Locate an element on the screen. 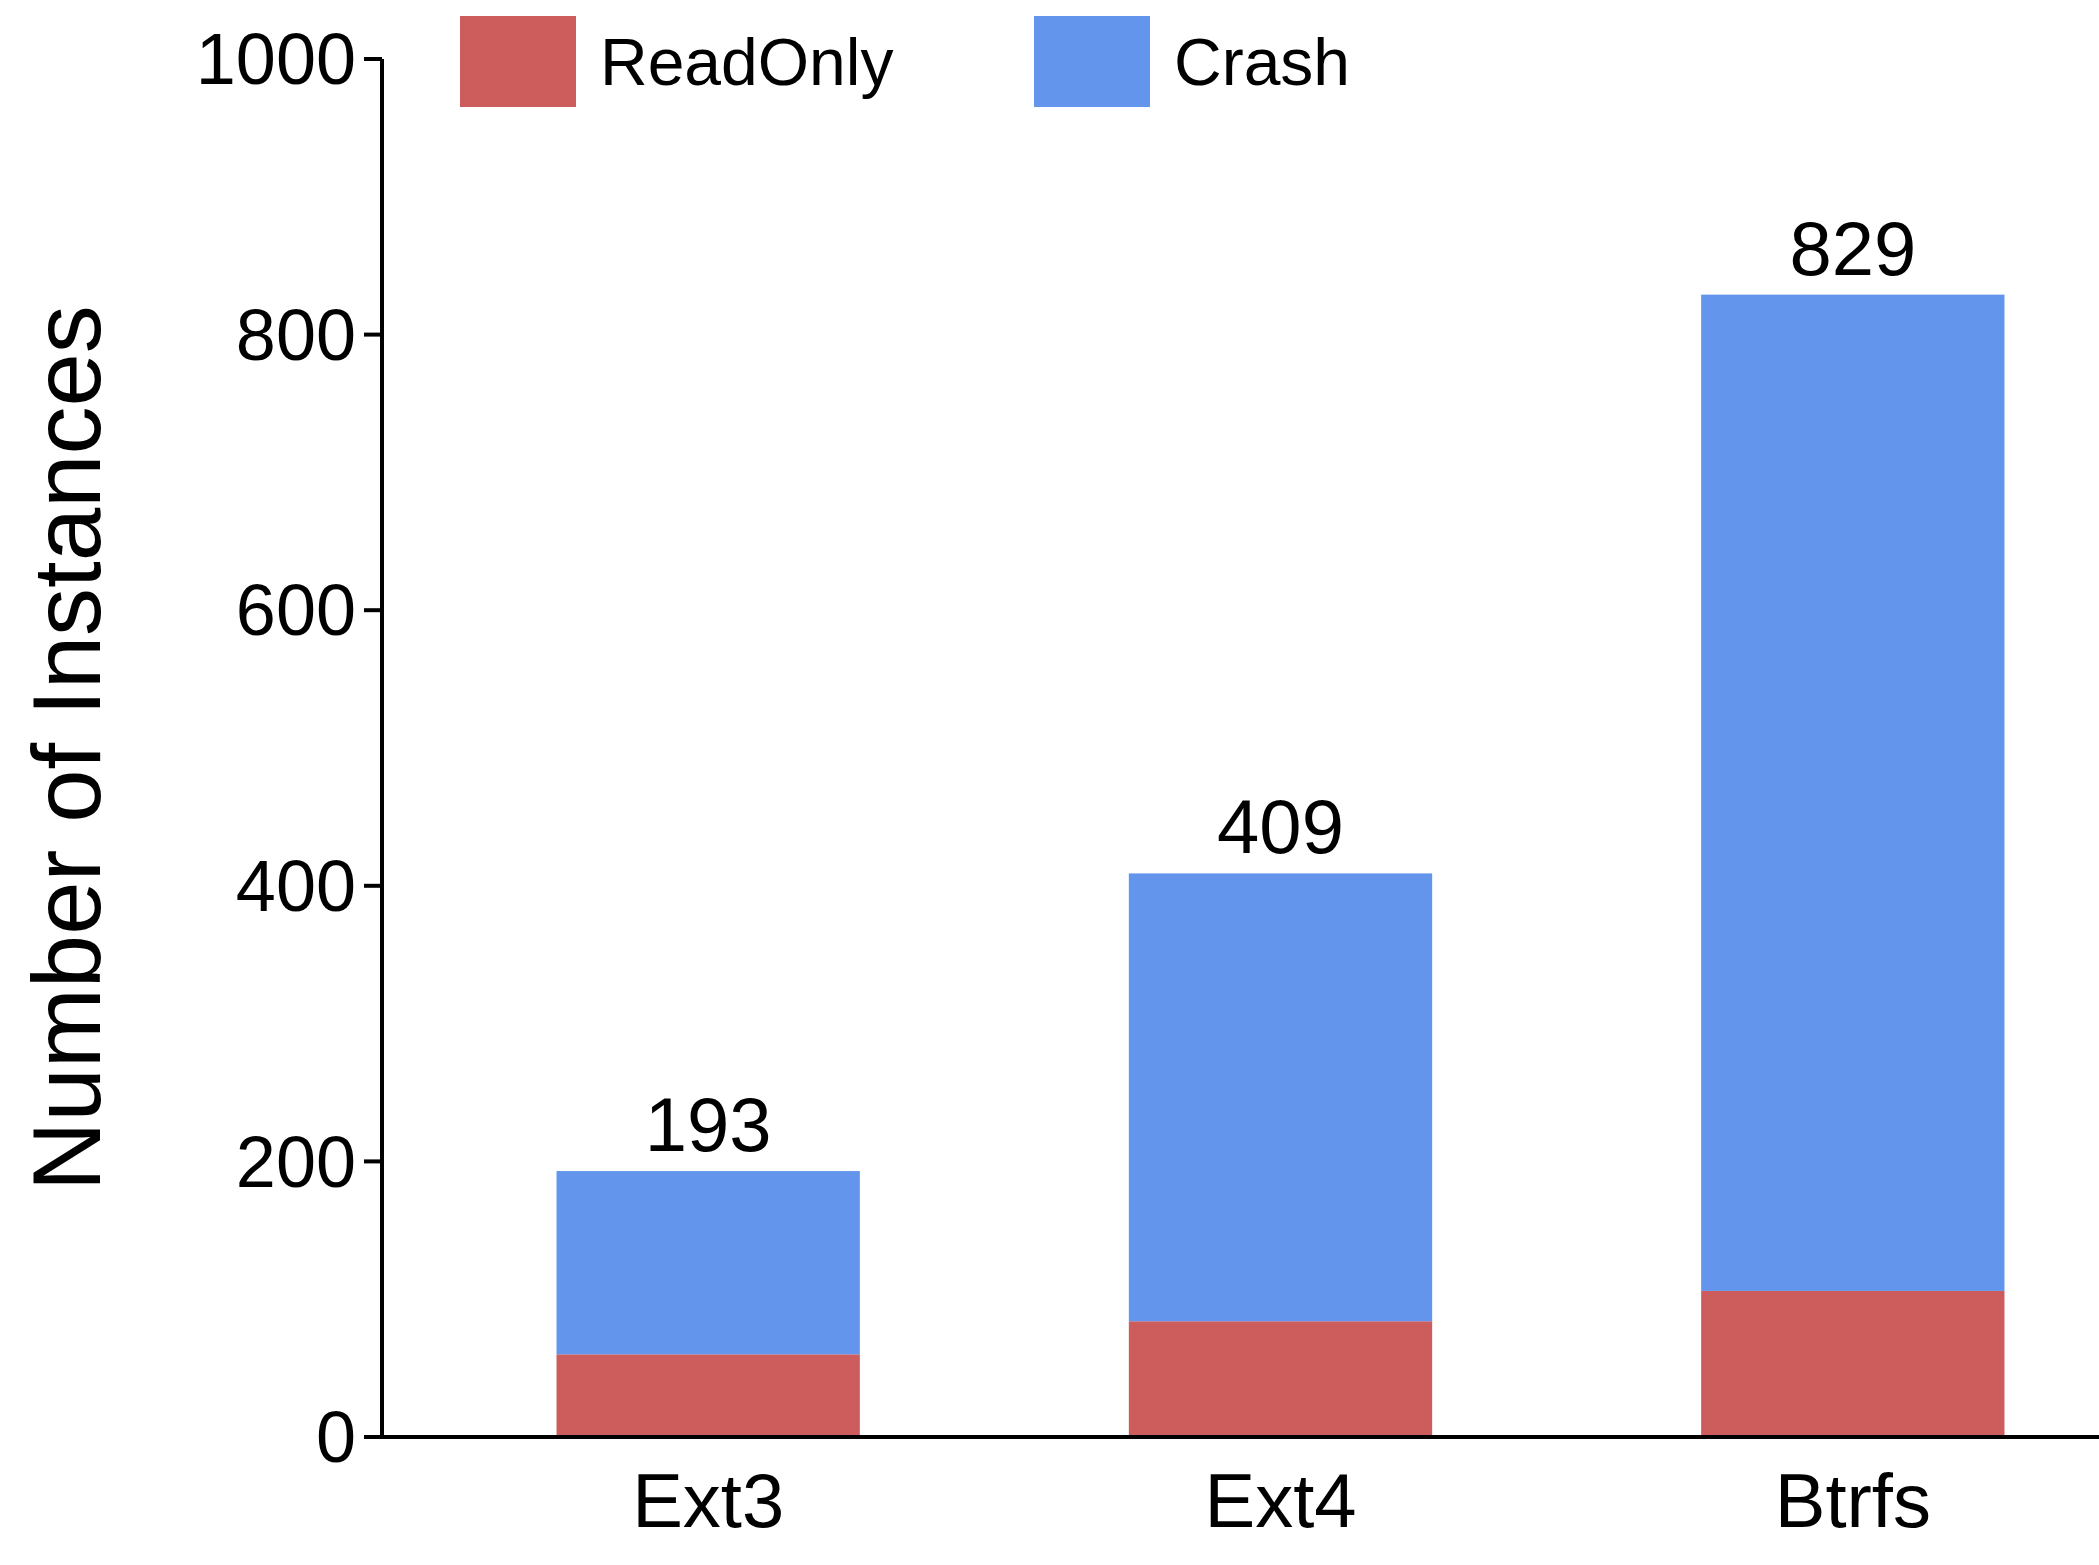 The height and width of the screenshot is (1565, 2099). x-tick-label: Ext3 is located at coordinates (708, 1500).